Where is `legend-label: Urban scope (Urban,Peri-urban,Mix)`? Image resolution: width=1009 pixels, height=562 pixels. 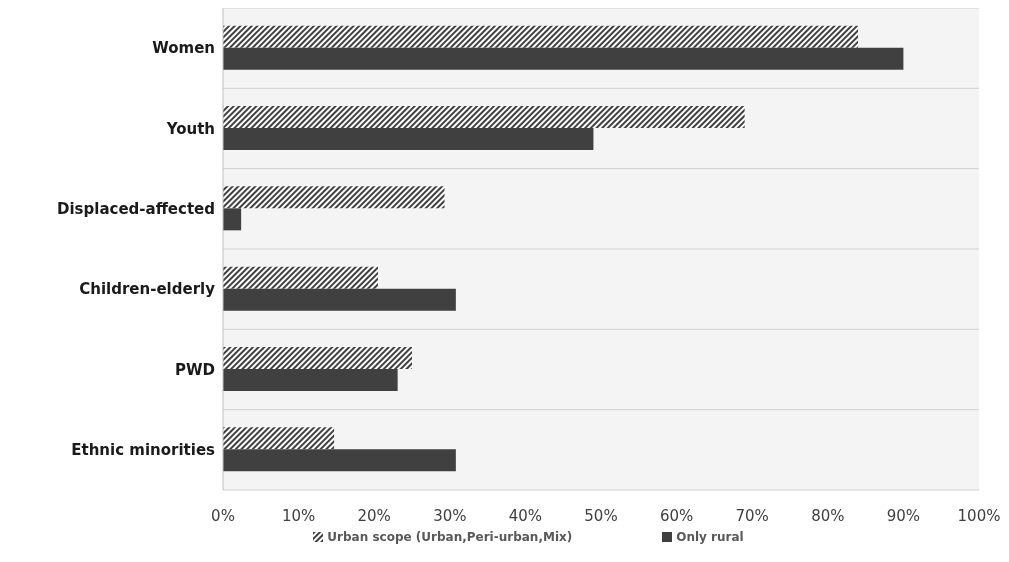
legend-label: Urban scope (Urban,Peri-urban,Mix) is located at coordinates (449, 537).